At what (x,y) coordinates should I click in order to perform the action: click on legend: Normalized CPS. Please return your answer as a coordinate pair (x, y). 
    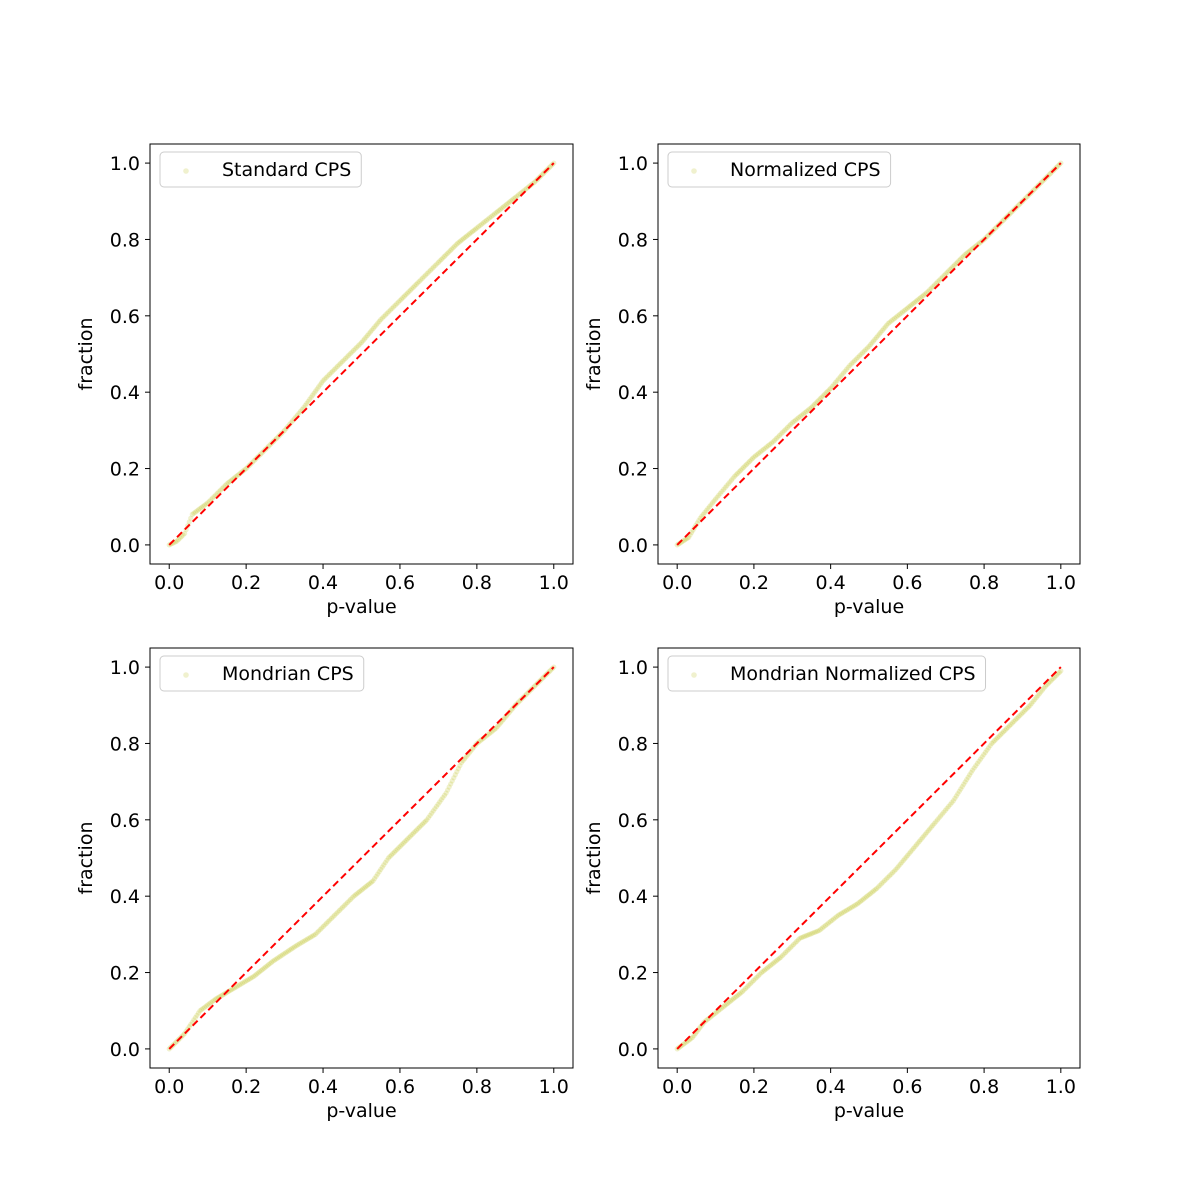
    Looking at the image, I should click on (779, 169).